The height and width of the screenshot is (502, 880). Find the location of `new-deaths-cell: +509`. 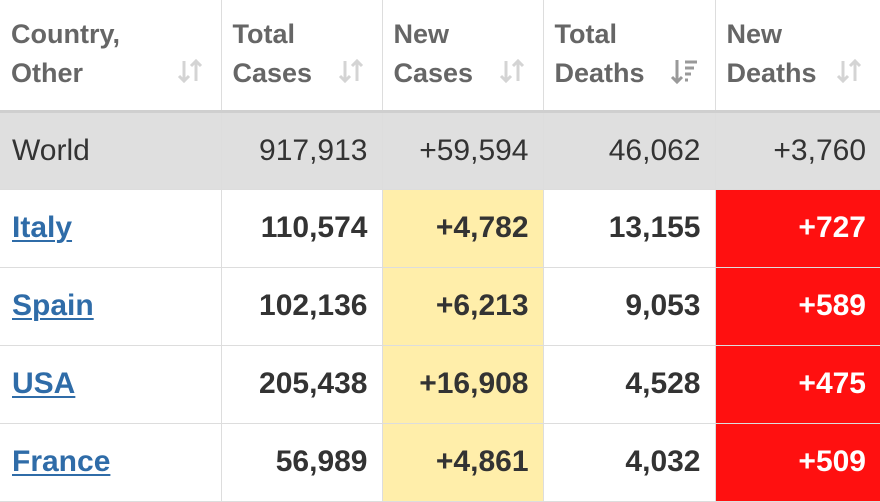

new-deaths-cell: +509 is located at coordinates (797, 462).